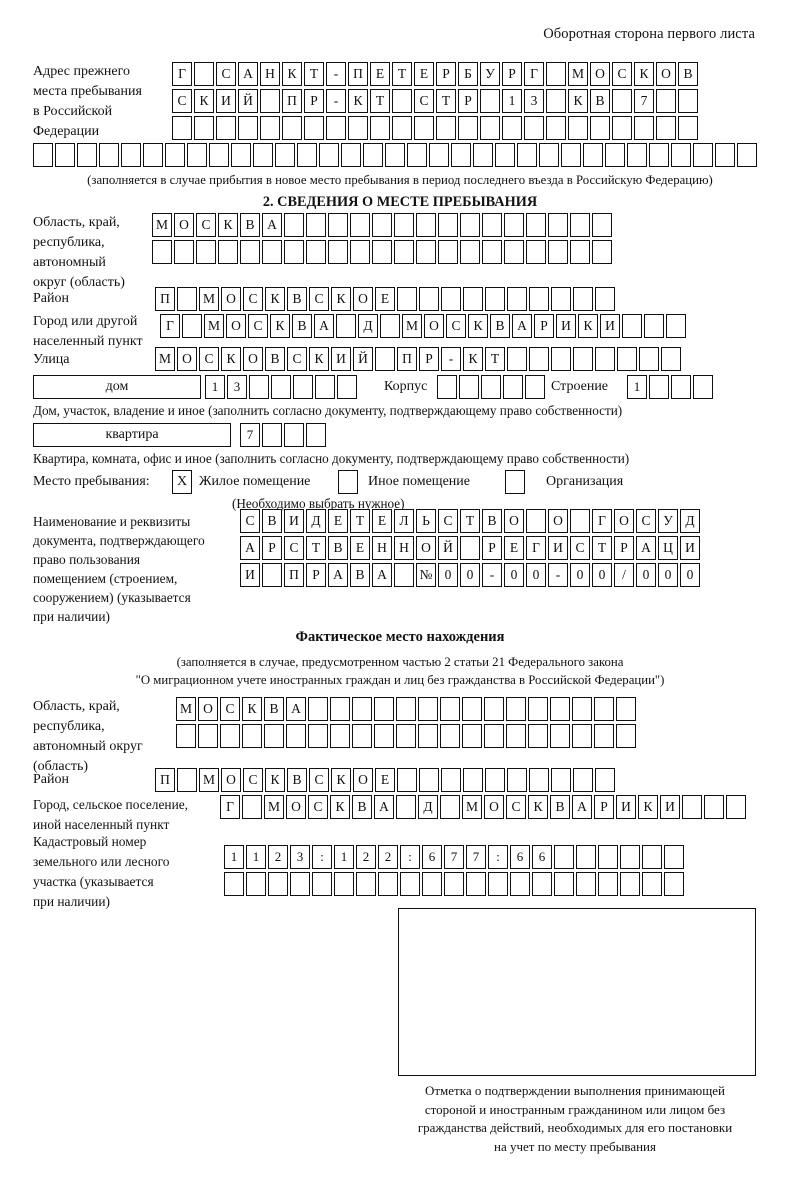 Image resolution: width=800 pixels, height=1180 pixels. What do you see at coordinates (297, 299) in the screenshot?
I see `letter-cell: В` at bounding box center [297, 299].